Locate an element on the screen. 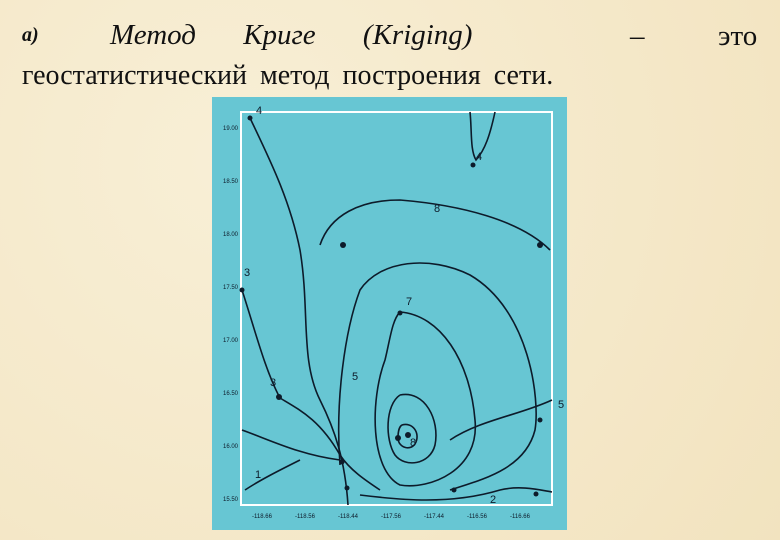 The image size is (780, 540). y-tick-label: 16.50 is located at coordinates (231, 394).